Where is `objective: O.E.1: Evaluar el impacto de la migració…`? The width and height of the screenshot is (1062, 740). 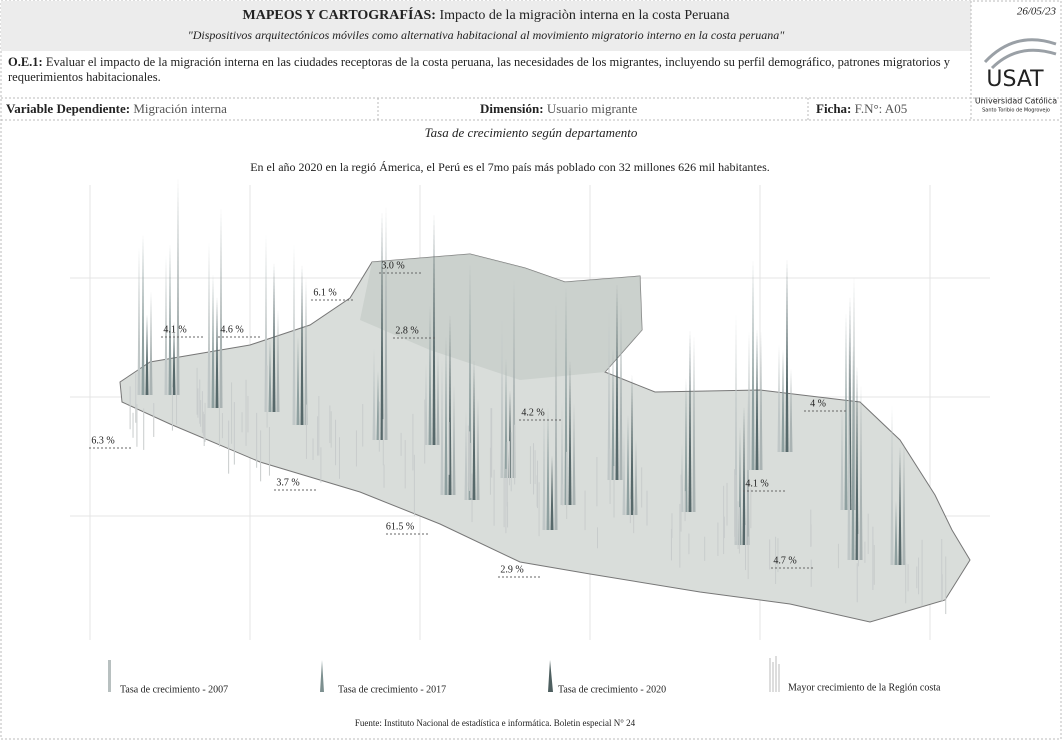
objective: O.E.1: Evaluar el impacto de la migració… is located at coordinates (485, 70).